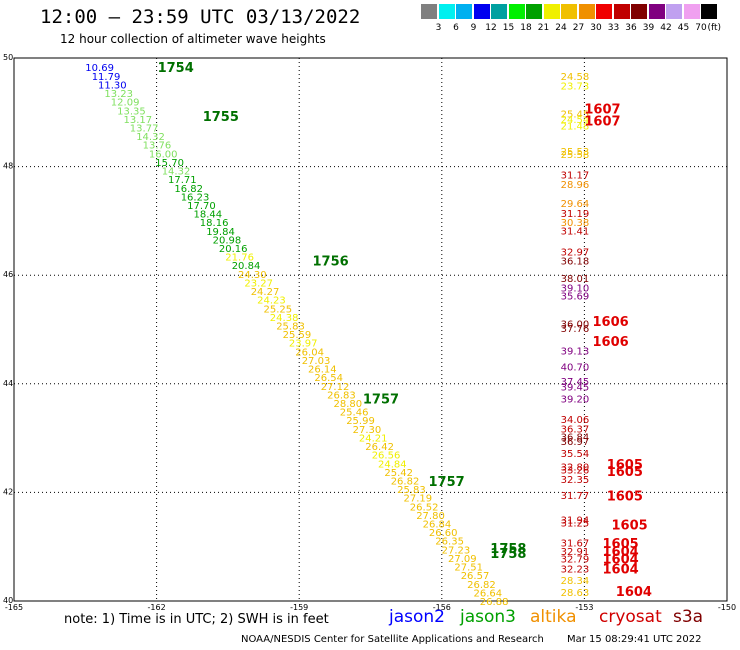 The image size is (740, 650). What do you see at coordinates (575, 382) in the screenshot?
I see `wave-height-label: 37.45` at bounding box center [575, 382].